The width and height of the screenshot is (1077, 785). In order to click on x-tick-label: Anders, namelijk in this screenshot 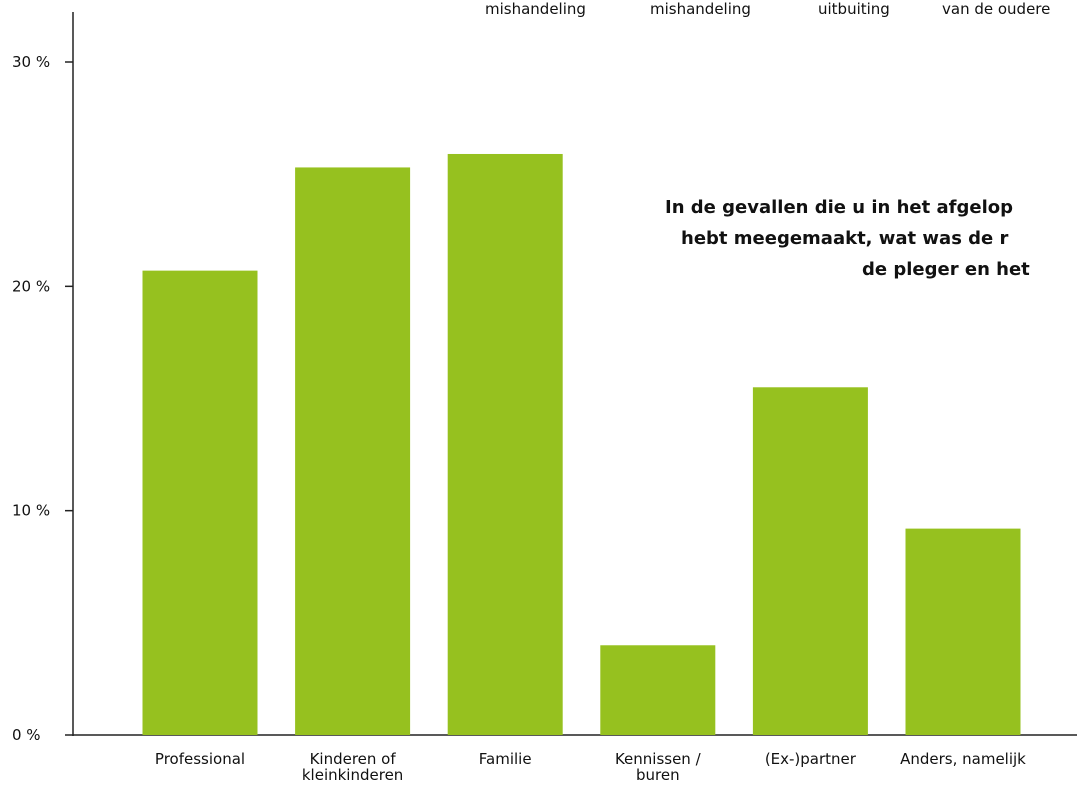, I will do `click(963, 759)`.